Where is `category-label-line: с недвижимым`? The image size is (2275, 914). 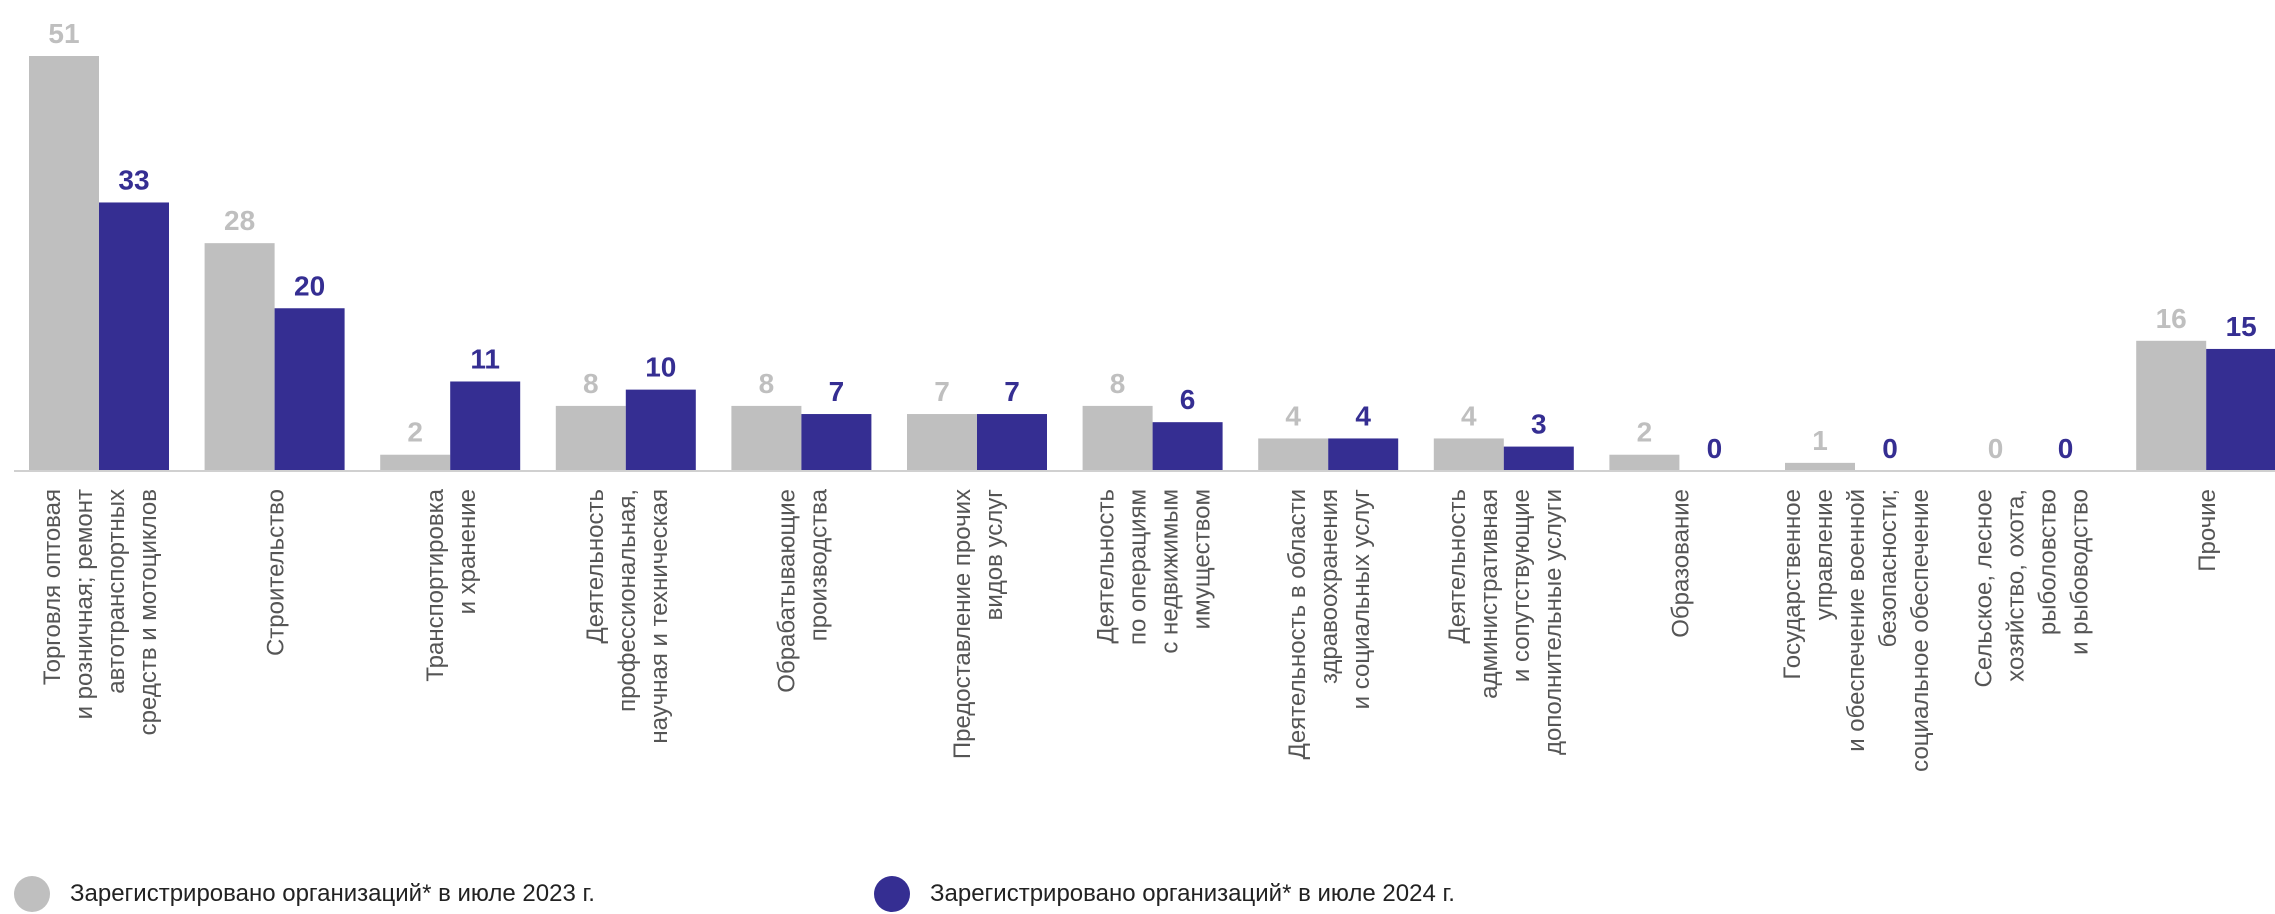 category-label-line: с недвижимым is located at coordinates (1170, 571).